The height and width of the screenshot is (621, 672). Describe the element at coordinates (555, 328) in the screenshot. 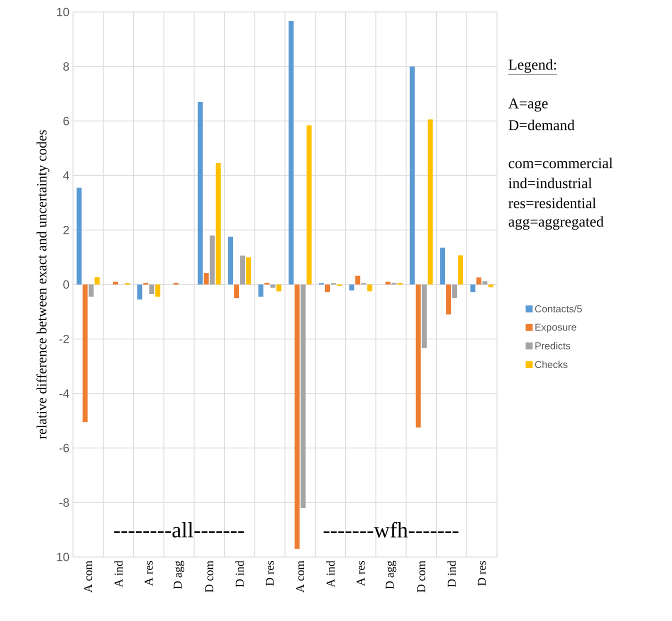

I see `legend-label: Exposure` at that location.